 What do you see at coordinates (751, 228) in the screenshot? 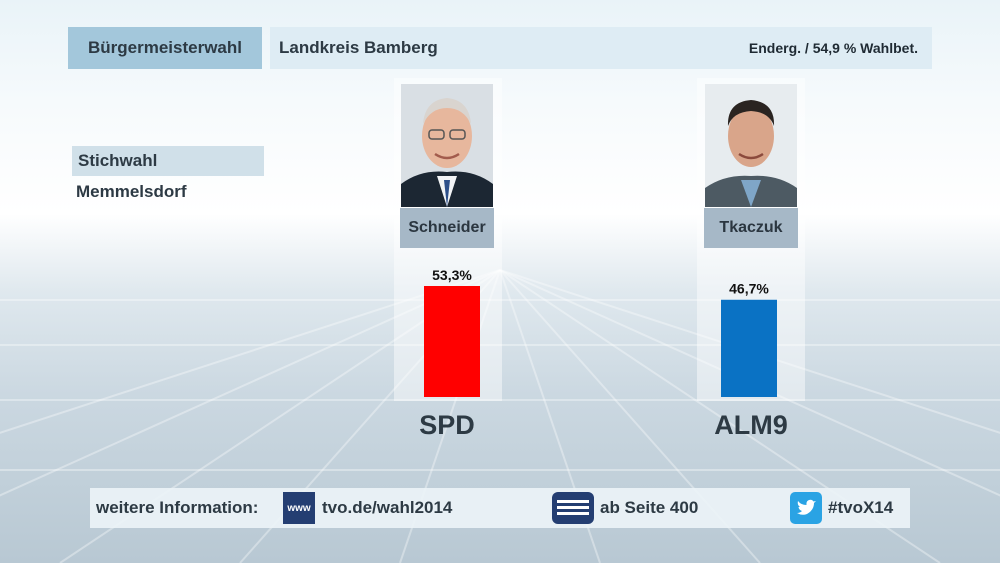
I see `candidate-name-2: Tkaczuk` at bounding box center [751, 228].